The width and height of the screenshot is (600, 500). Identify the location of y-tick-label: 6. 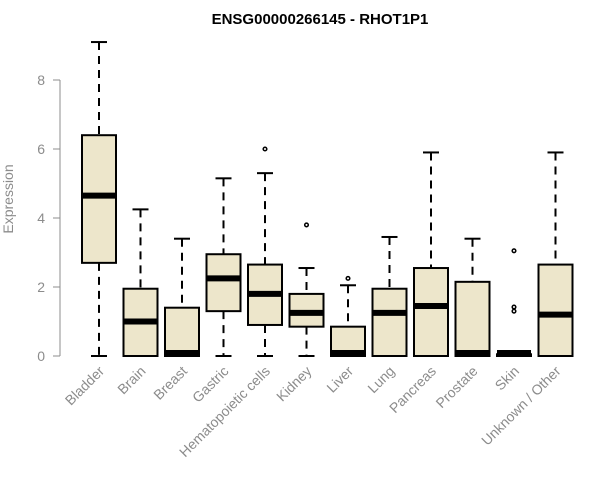
(41, 149).